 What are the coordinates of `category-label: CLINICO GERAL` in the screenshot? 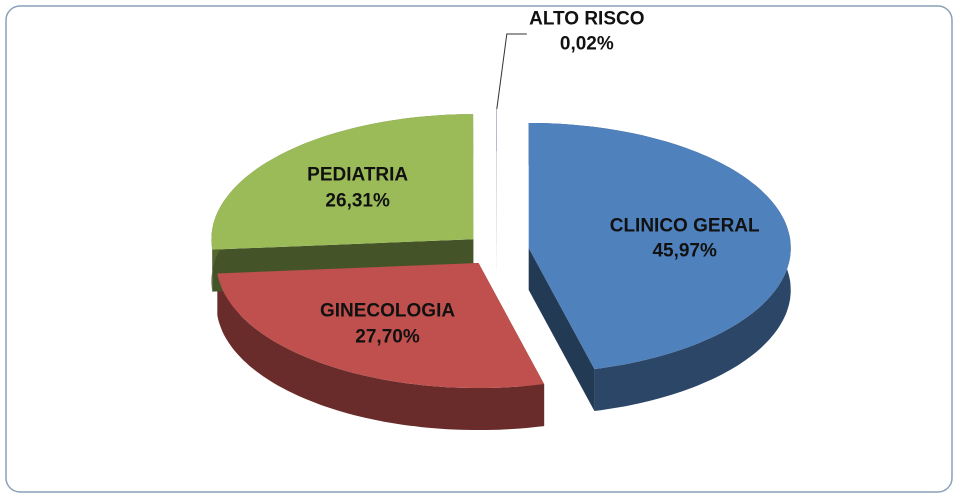 It's located at (684, 225).